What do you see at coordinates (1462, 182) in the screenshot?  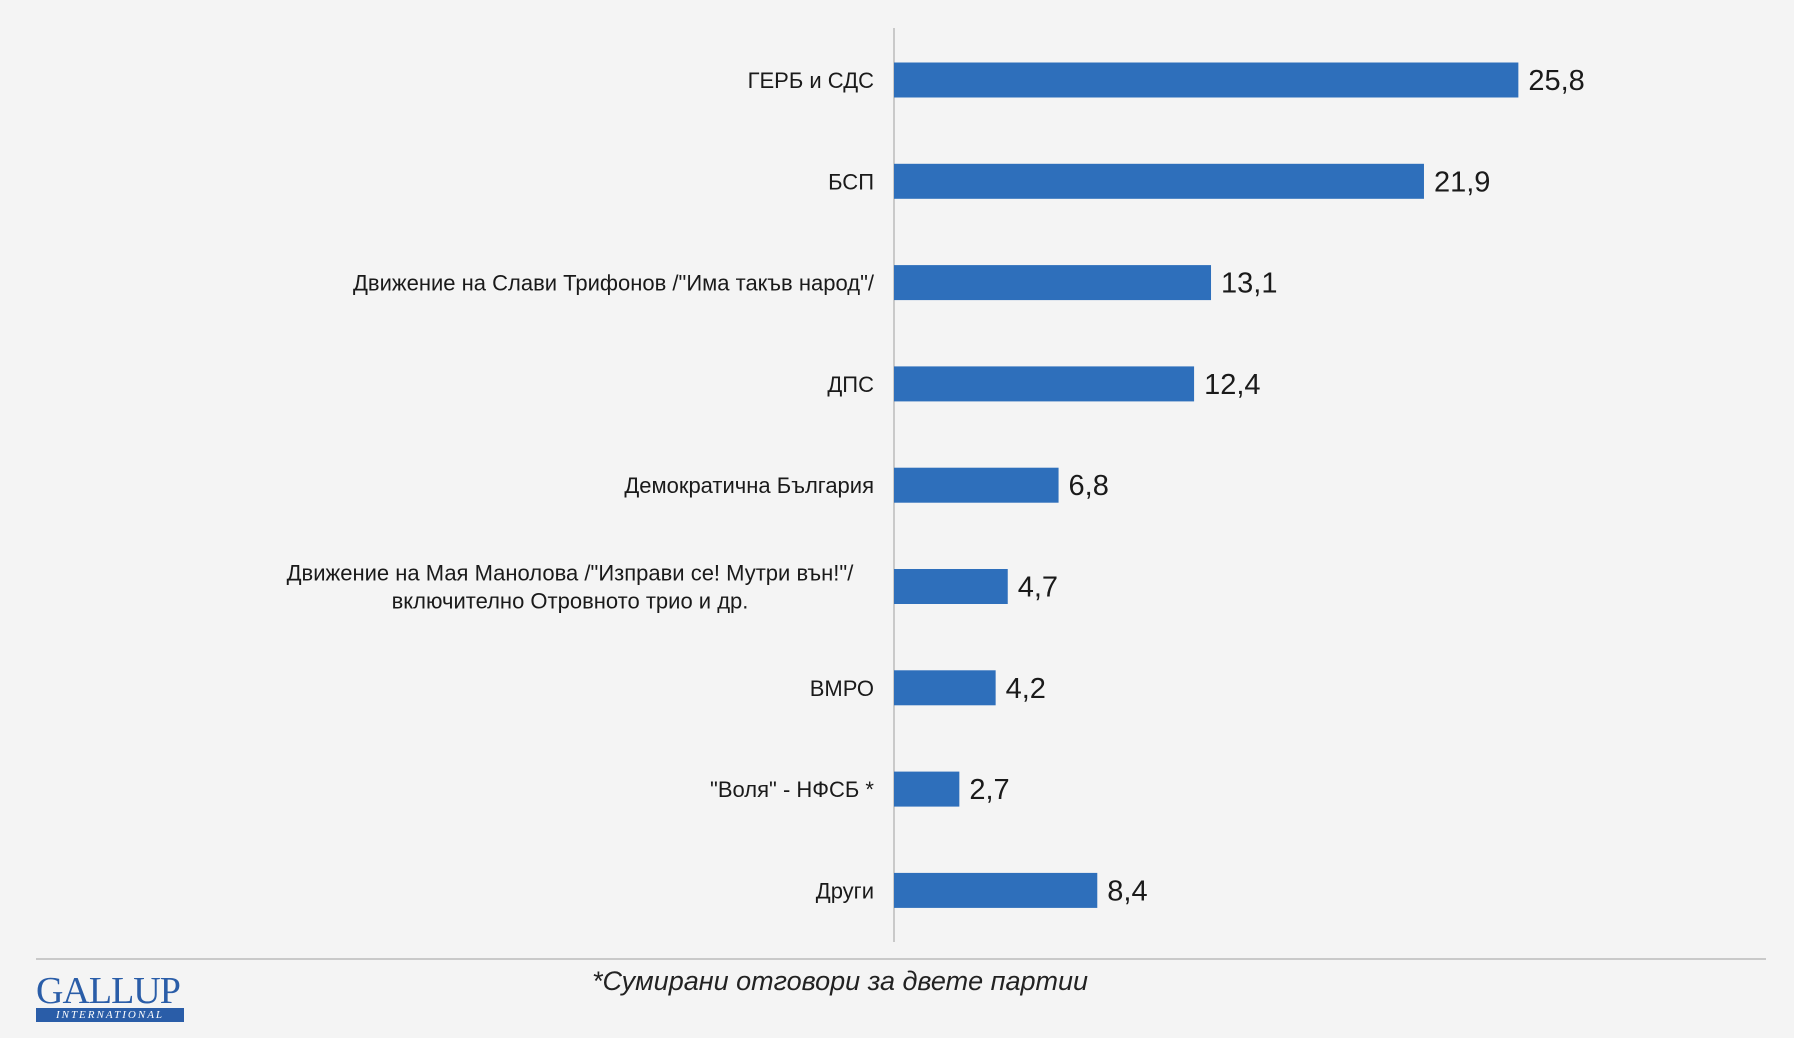 I see `value-label-1: 21,9` at bounding box center [1462, 182].